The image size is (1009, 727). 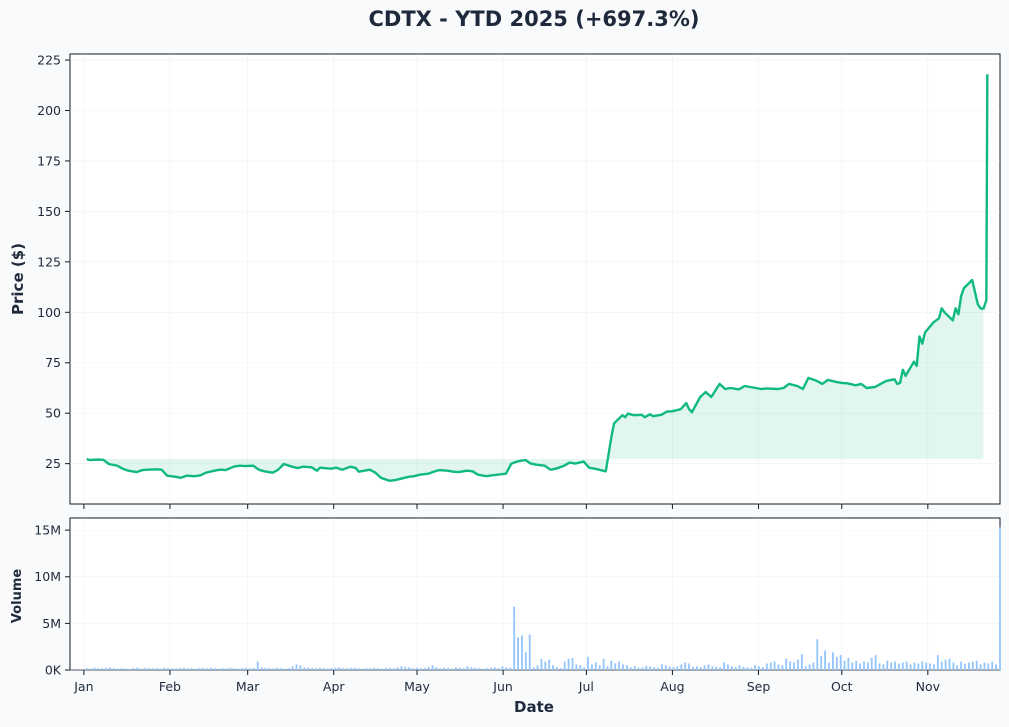 What do you see at coordinates (53, 670) in the screenshot?
I see `volume-y-tick-label: 0K` at bounding box center [53, 670].